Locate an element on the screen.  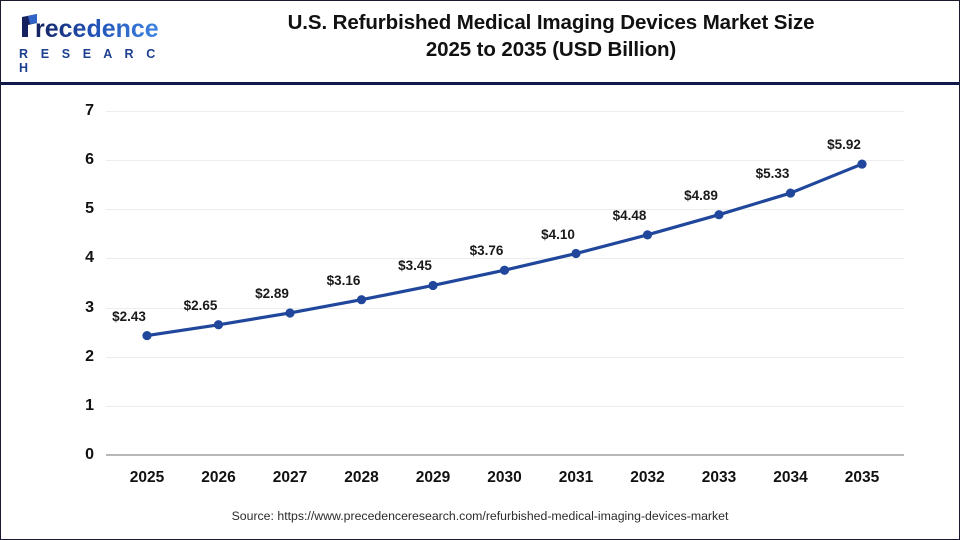
x-axis-tick-label: 2034 is located at coordinates (790, 477).